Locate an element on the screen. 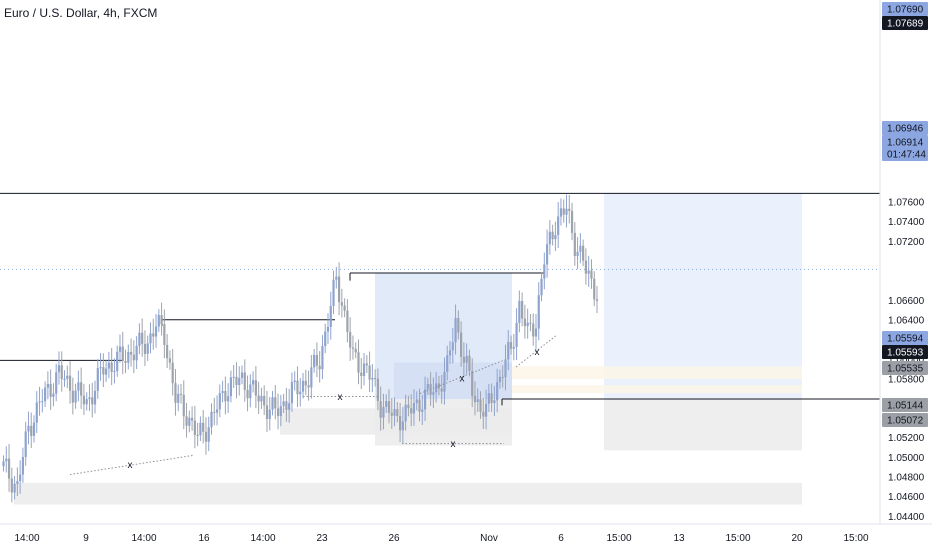  price-tag: 1.07690 is located at coordinates (905, 9).